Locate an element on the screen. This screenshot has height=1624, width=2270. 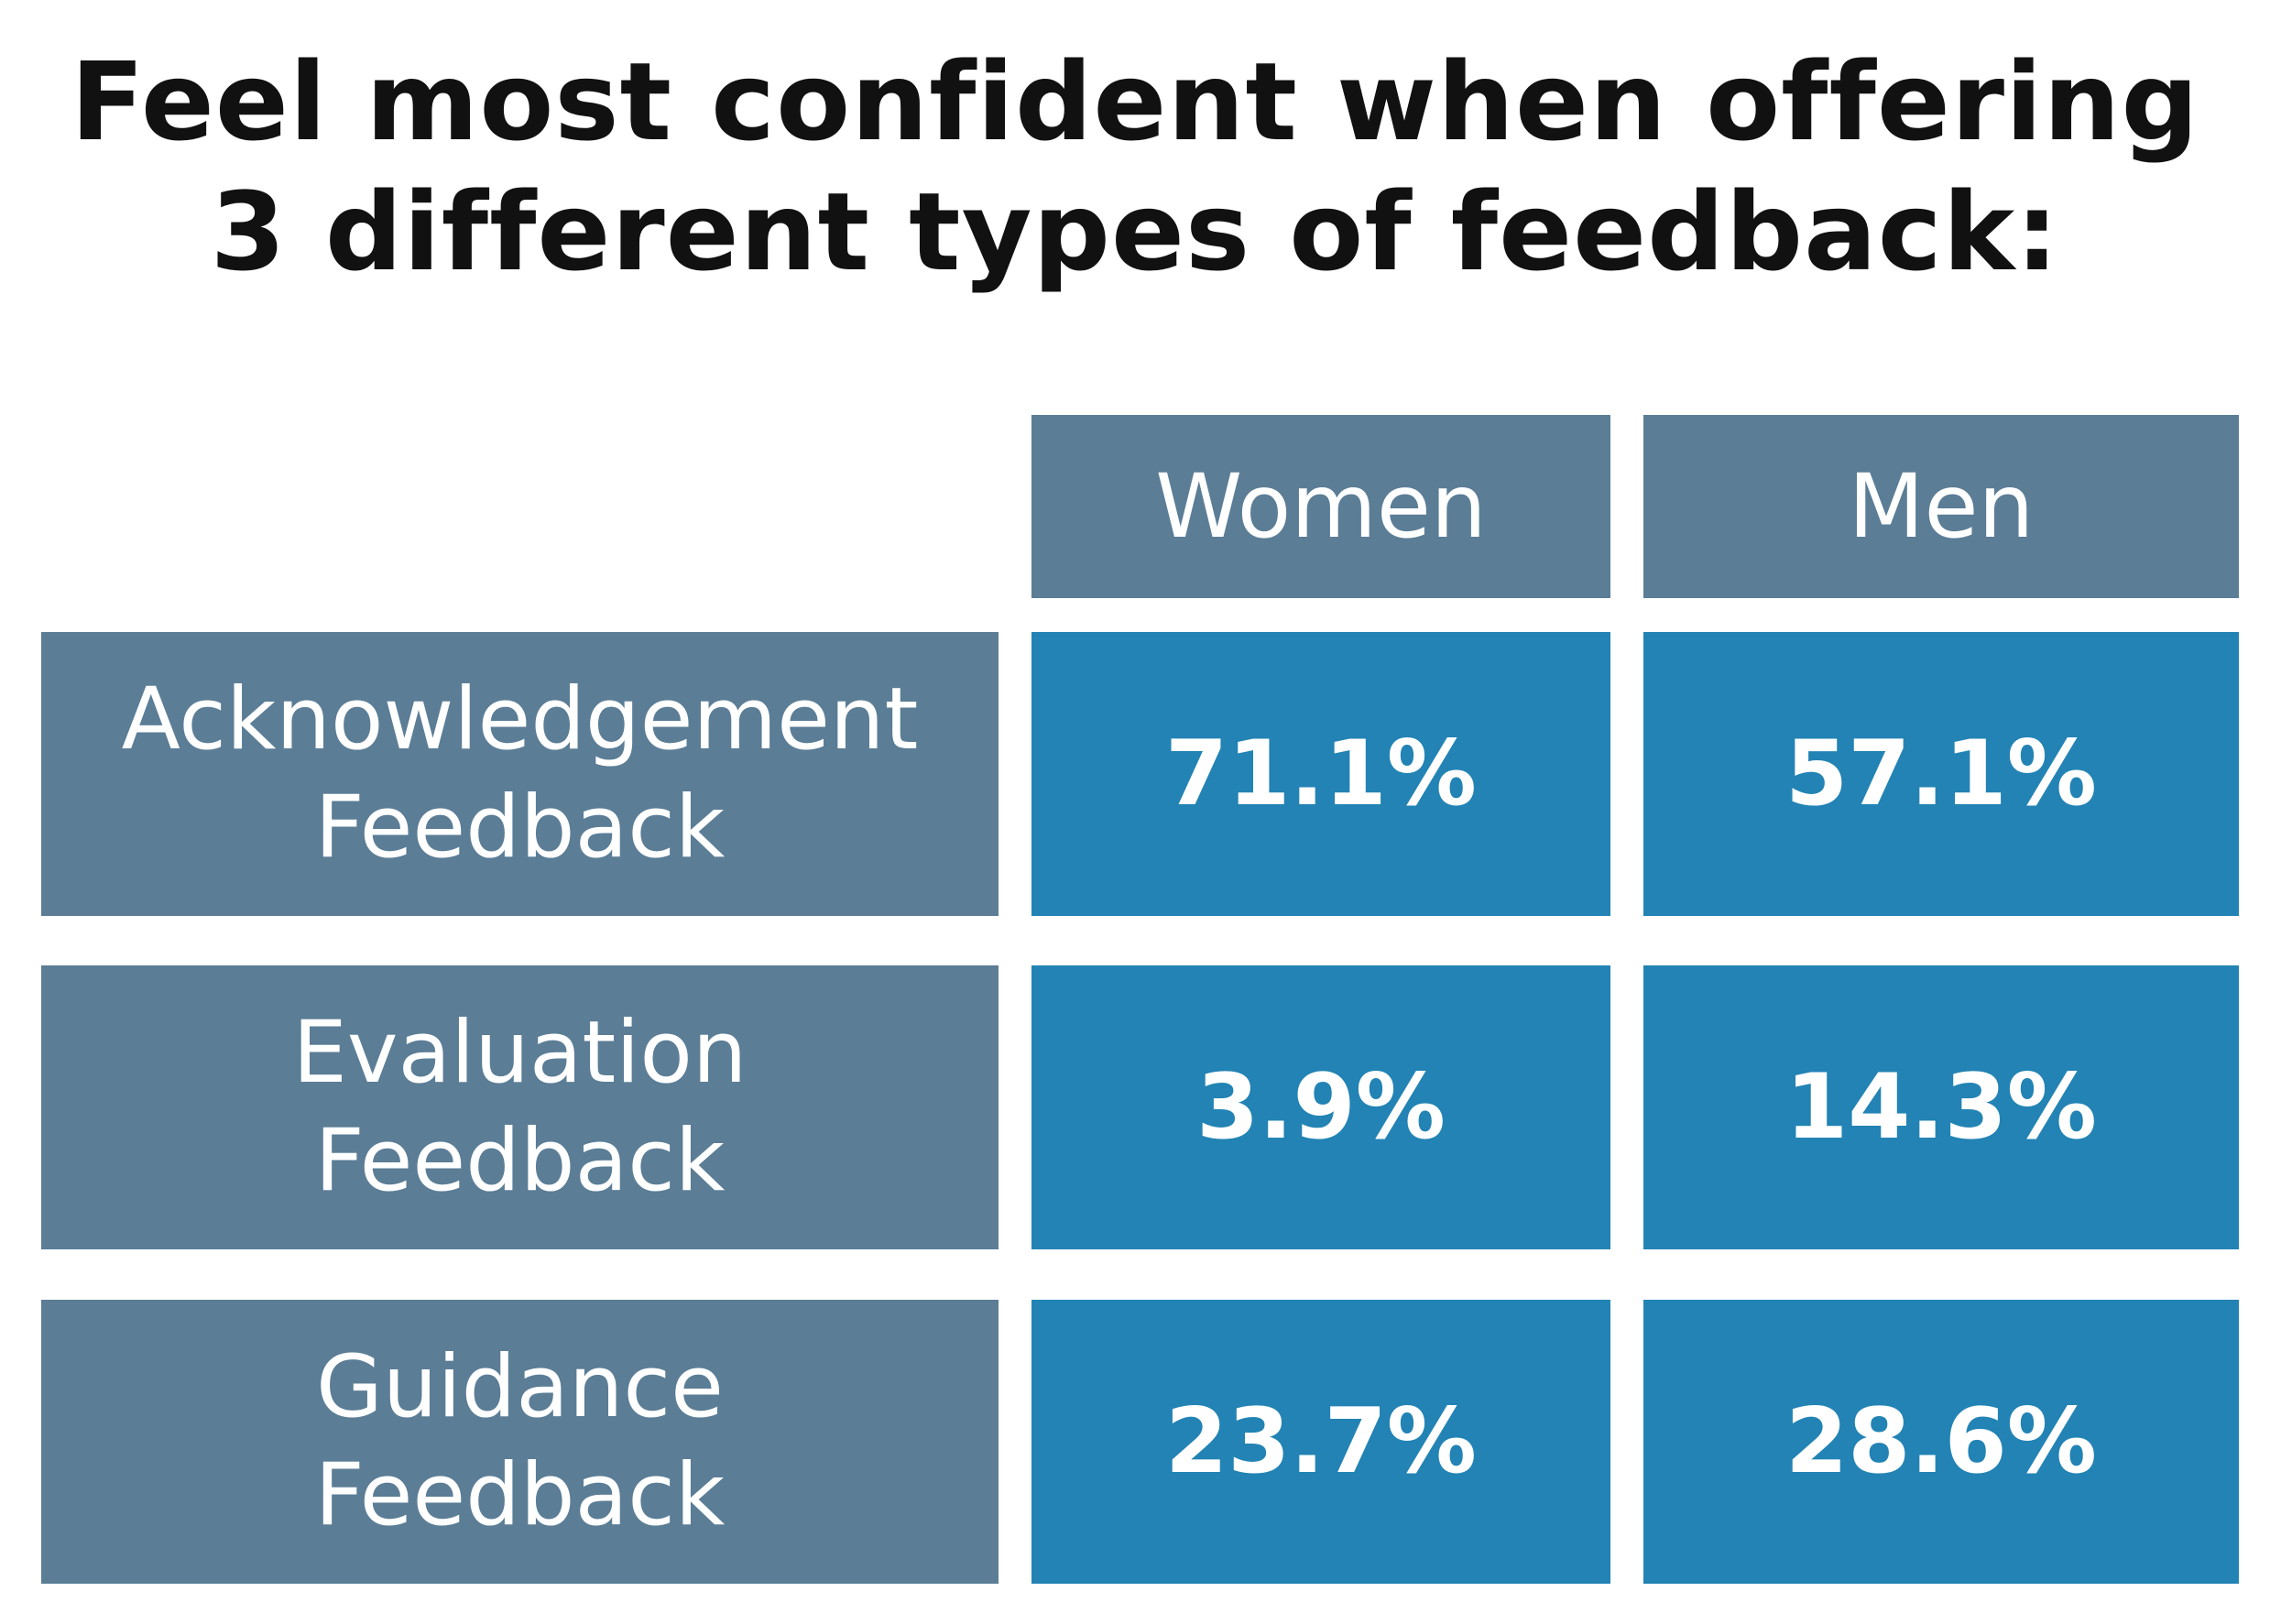
value-evaluation-men: 14.3% is located at coordinates (1941, 1107).